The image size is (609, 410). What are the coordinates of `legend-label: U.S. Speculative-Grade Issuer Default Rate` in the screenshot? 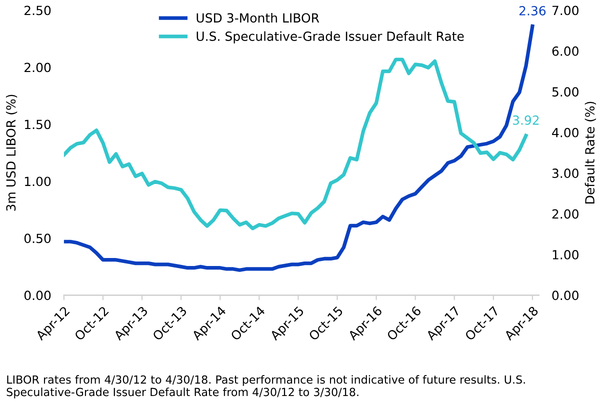 It's located at (330, 37).